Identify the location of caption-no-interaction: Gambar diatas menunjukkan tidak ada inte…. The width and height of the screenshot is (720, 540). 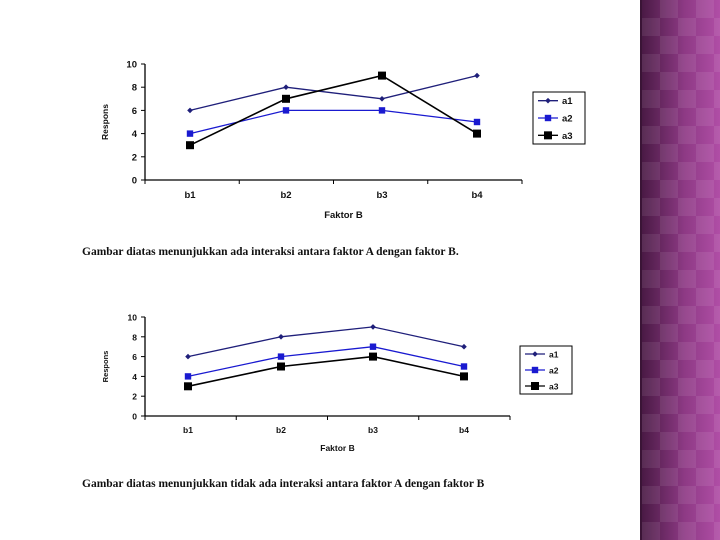
(283, 484).